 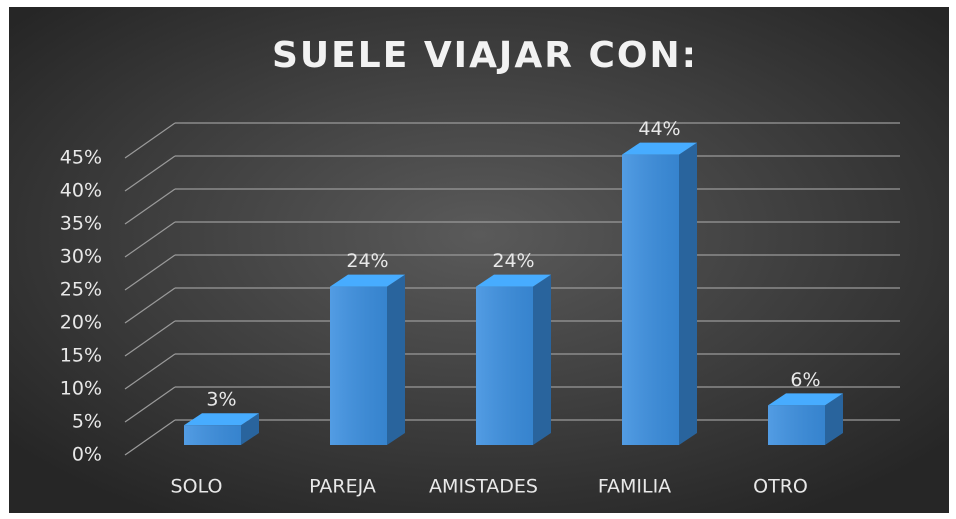 I want to click on x-tick-label: FAMILIA, so click(x=634, y=487).